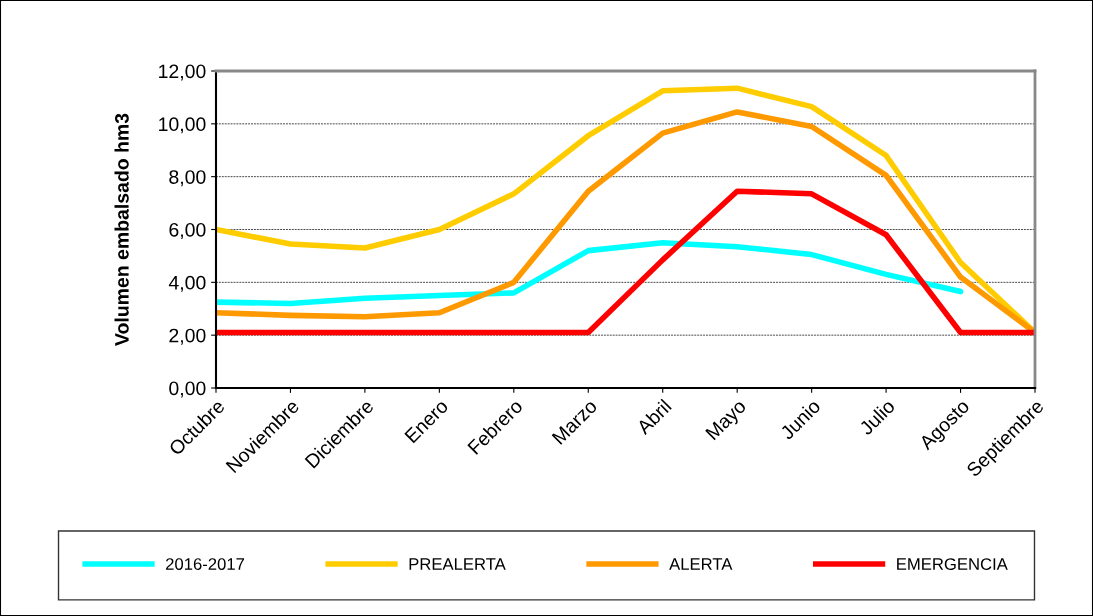 The image size is (1093, 616). What do you see at coordinates (877, 417) in the screenshot?
I see `x-tick-label: Julio` at bounding box center [877, 417].